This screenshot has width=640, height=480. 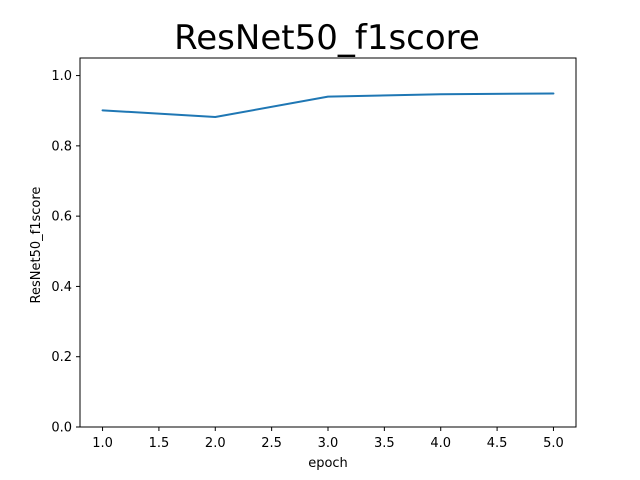 I want to click on x-tick-label: 4.5, so click(x=497, y=443).